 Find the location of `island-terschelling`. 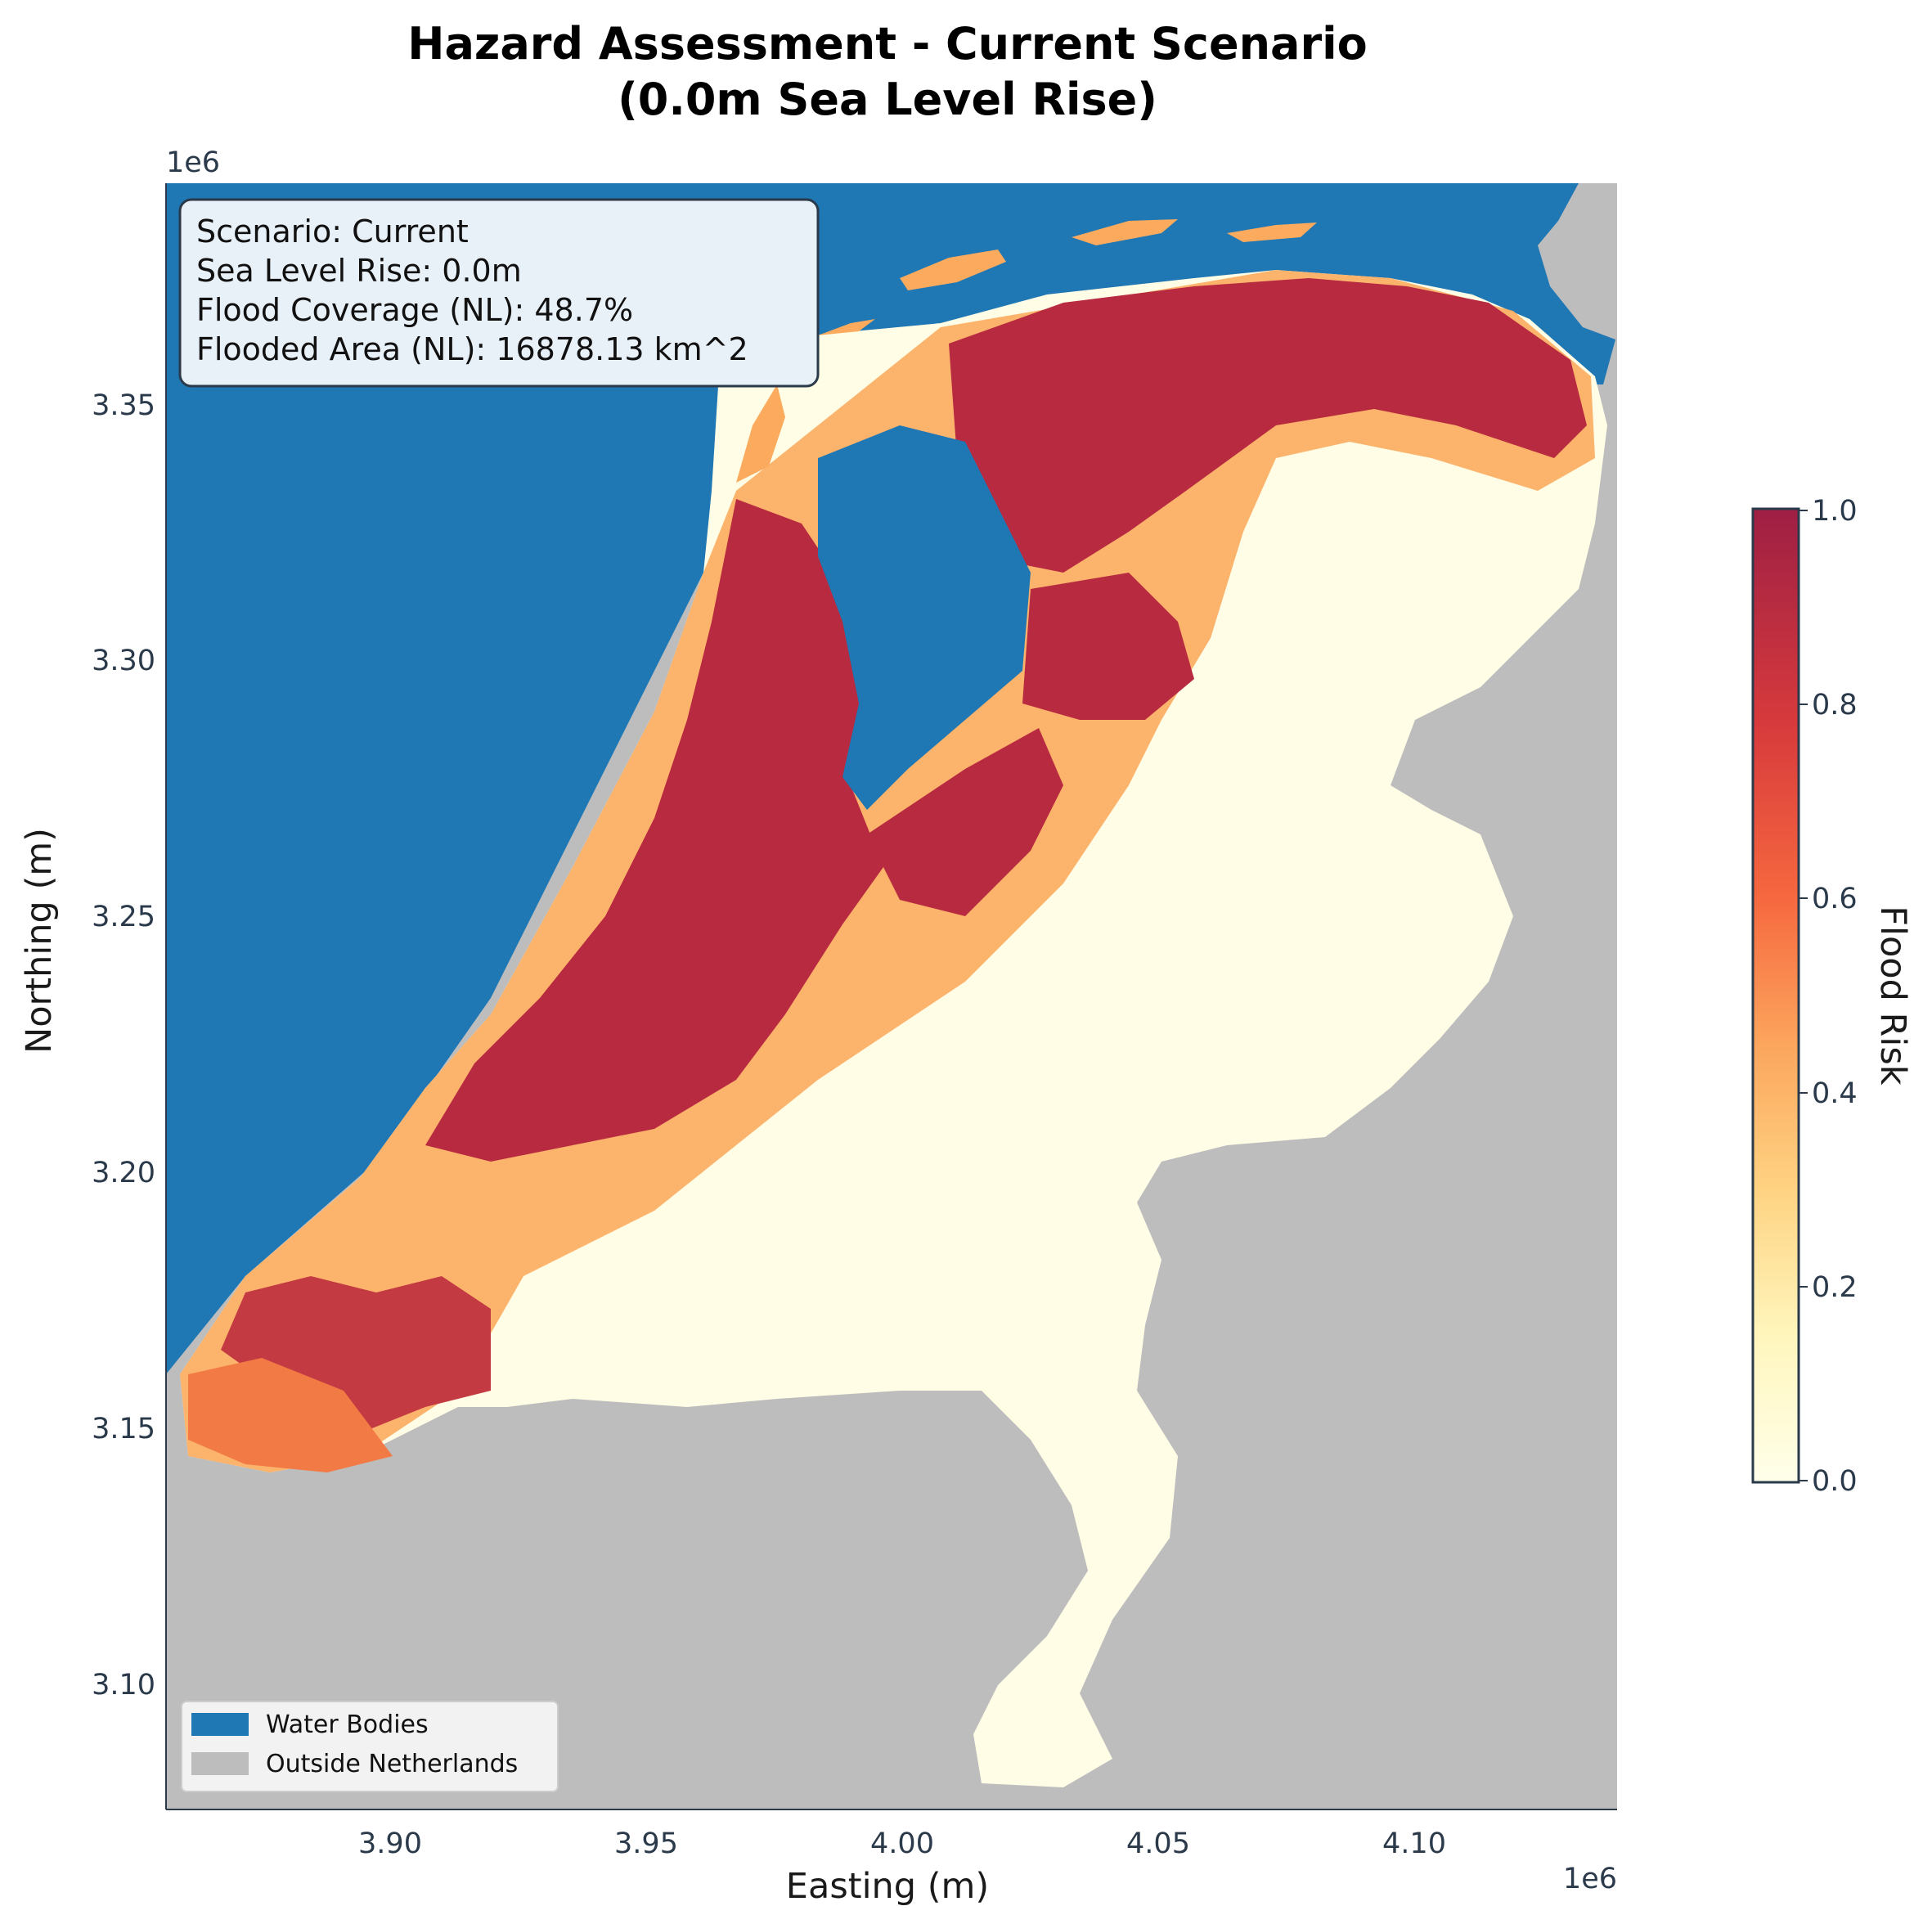

island-terschelling is located at coordinates (1125, 232).